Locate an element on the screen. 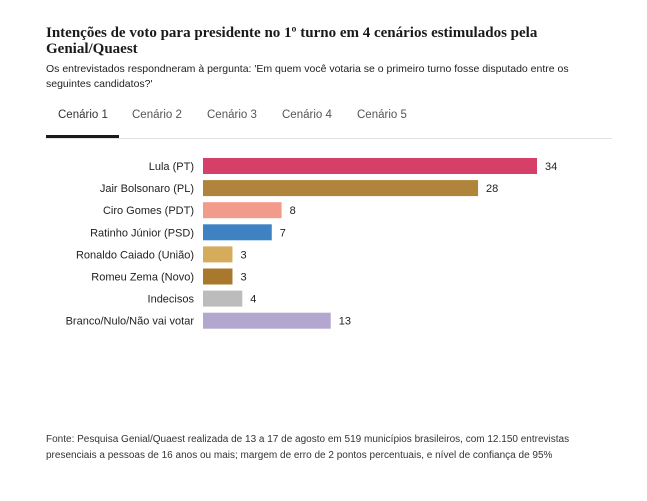 The height and width of the screenshot is (501, 647). tab-cenario-2: Cenário 2 is located at coordinates (157, 115).